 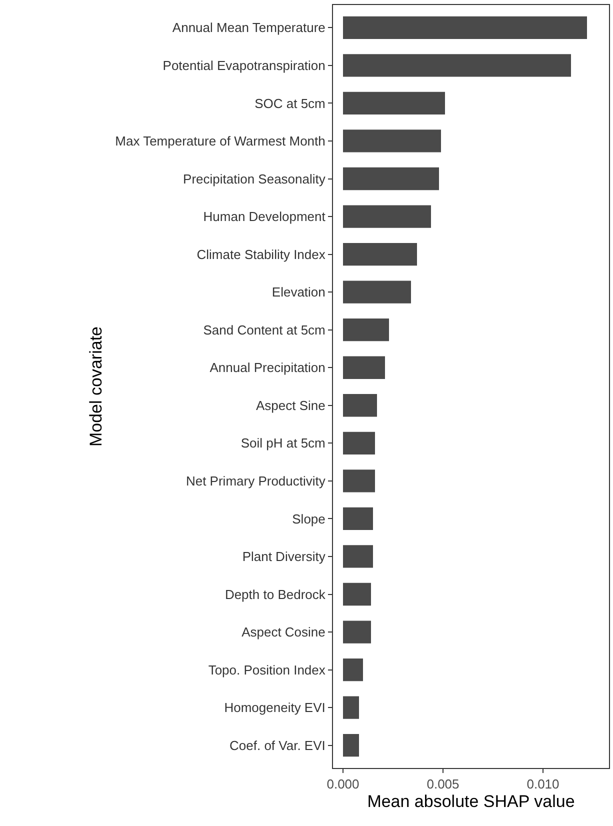 I want to click on y-tick-label: Topo. Position Index, so click(x=267, y=670).